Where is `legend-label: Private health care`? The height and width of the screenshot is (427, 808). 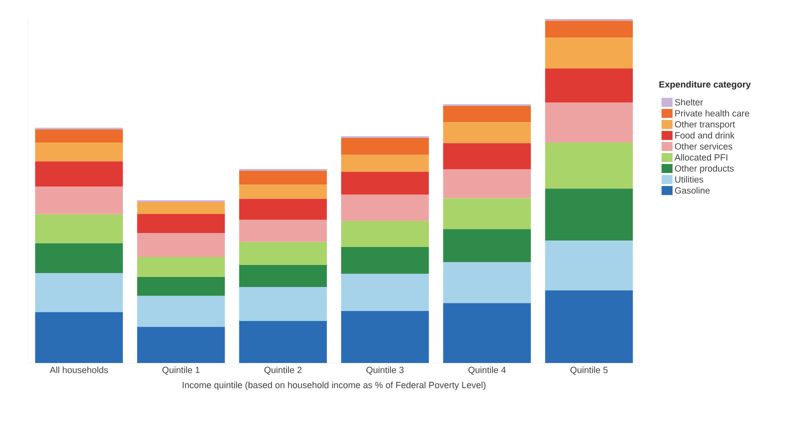
legend-label: Private health care is located at coordinates (712, 113).